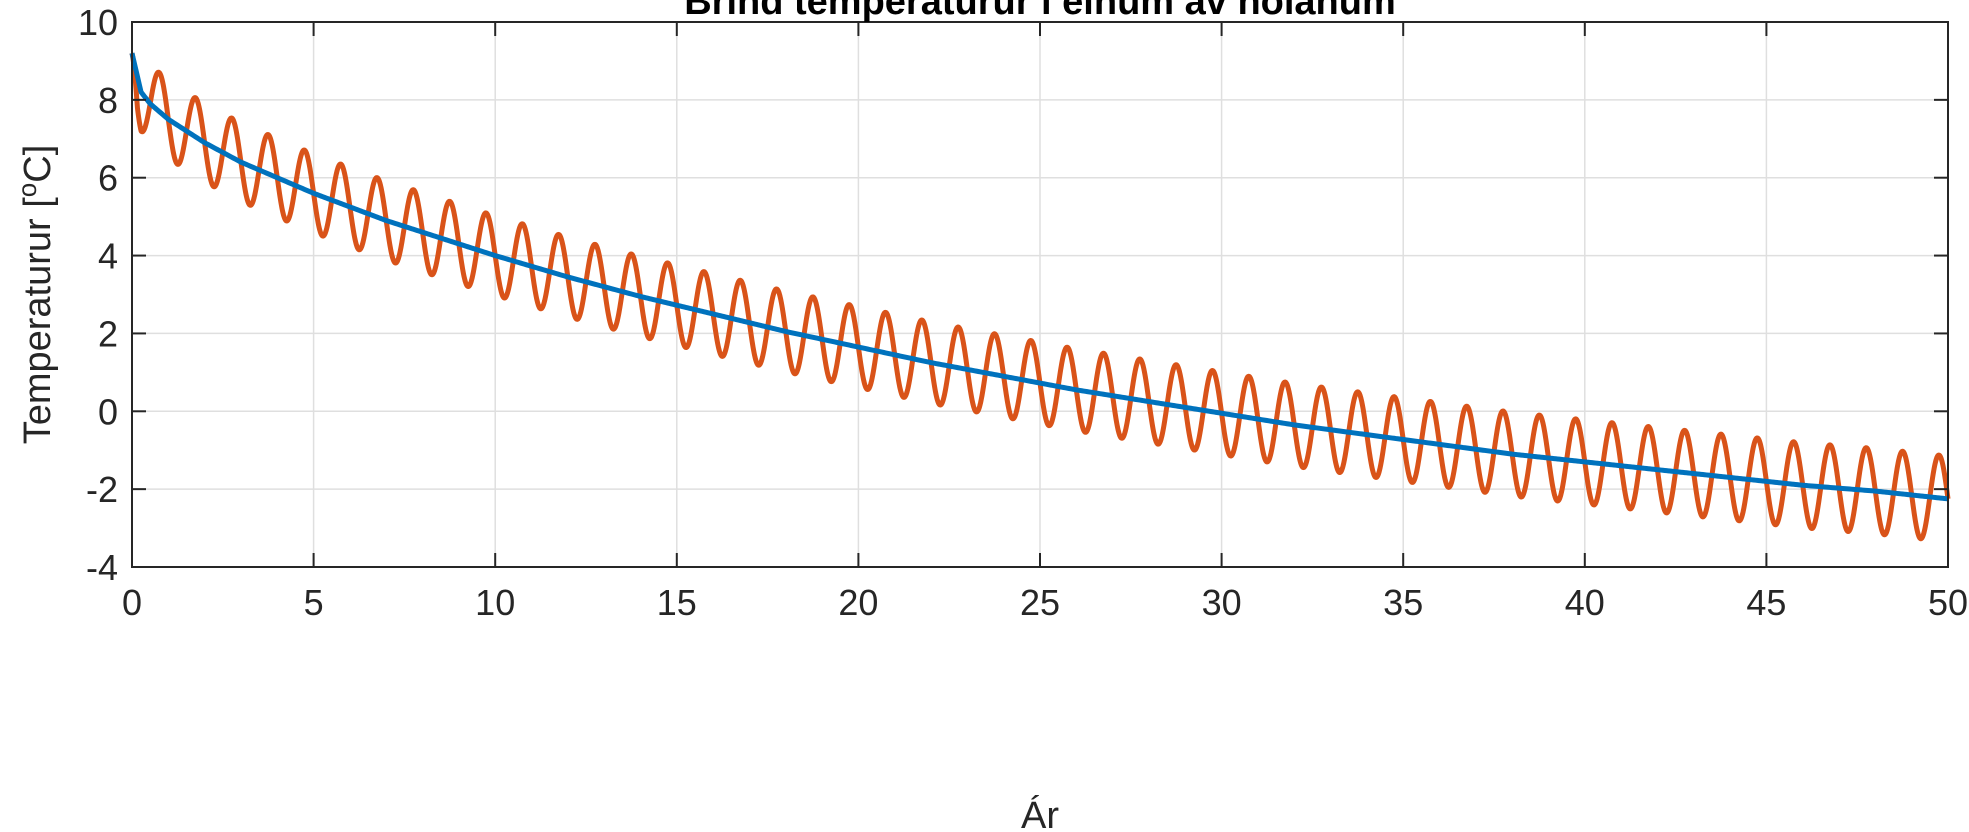 The width and height of the screenshot is (1969, 832). What do you see at coordinates (108, 100) in the screenshot?
I see `y-tick-label: 8` at bounding box center [108, 100].